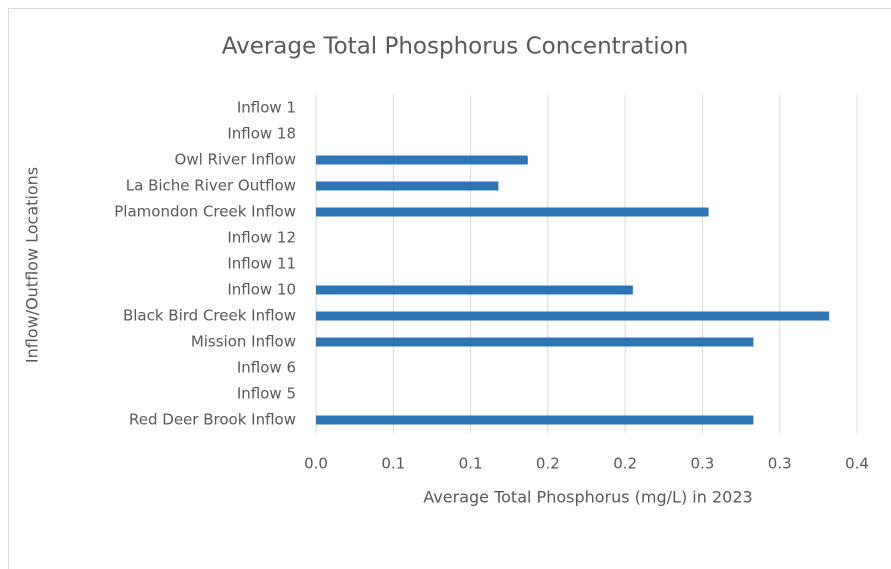 Image resolution: width=891 pixels, height=569 pixels. What do you see at coordinates (261, 134) in the screenshot?
I see `y-tick-label: Inflow 18` at bounding box center [261, 134].